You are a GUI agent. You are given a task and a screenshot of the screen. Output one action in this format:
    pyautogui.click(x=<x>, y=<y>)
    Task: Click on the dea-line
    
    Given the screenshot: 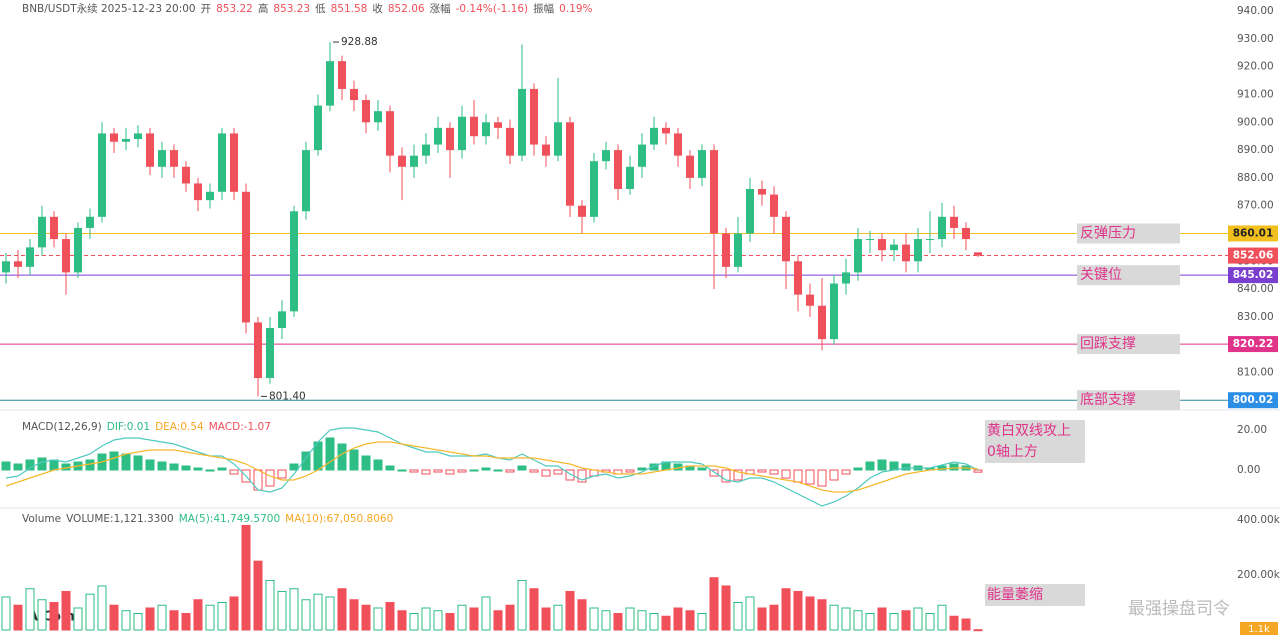 What is the action you would take?
    pyautogui.click(x=492, y=467)
    